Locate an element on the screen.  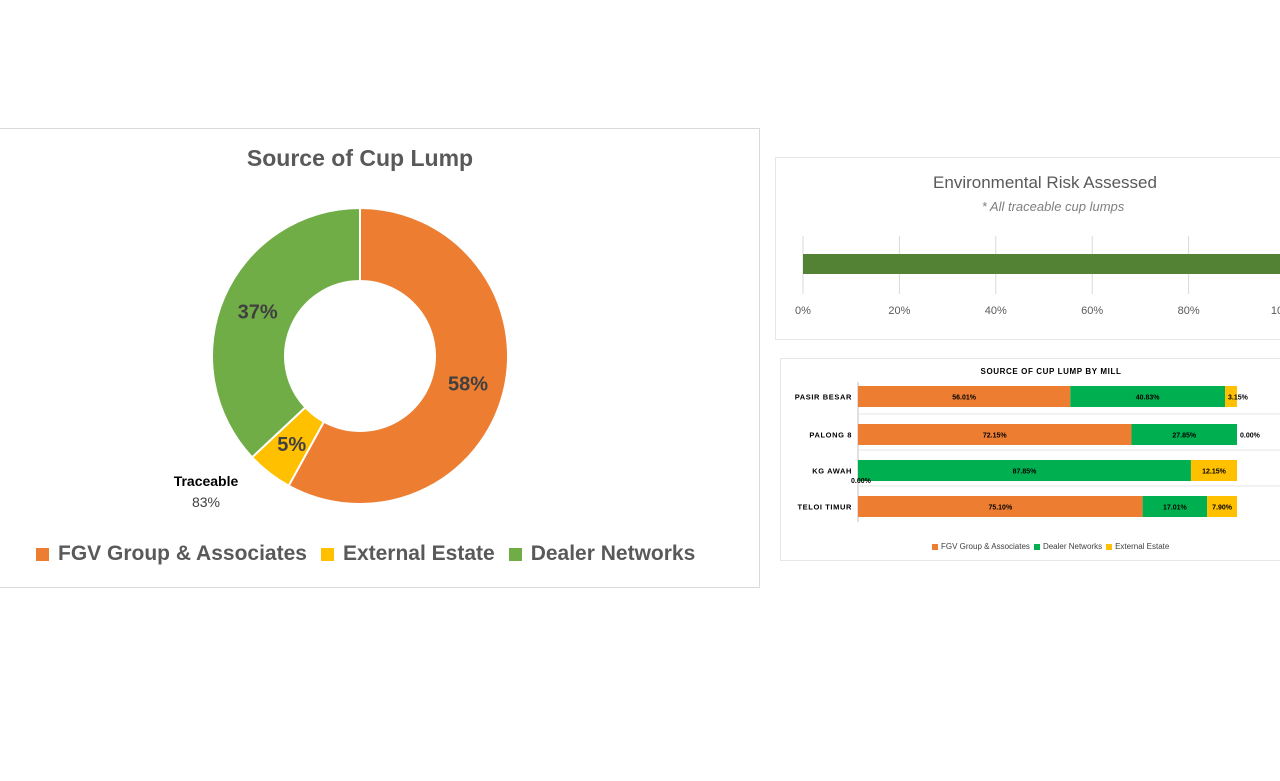
donut-label-dealer-networks: 37% is located at coordinates (258, 313).